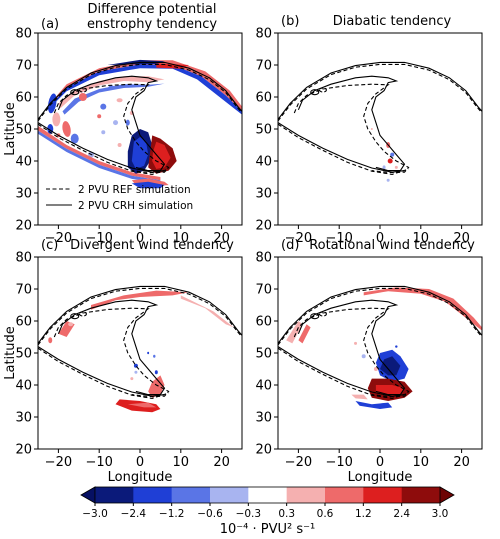 The height and width of the screenshot is (539, 500). What do you see at coordinates (401, 514) in the screenshot?
I see `colorbar-tick-label: 2.4` at bounding box center [401, 514].